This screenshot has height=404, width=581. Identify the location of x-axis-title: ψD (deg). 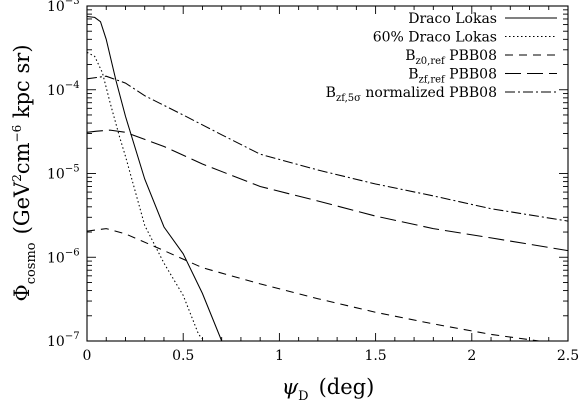
(328, 389).